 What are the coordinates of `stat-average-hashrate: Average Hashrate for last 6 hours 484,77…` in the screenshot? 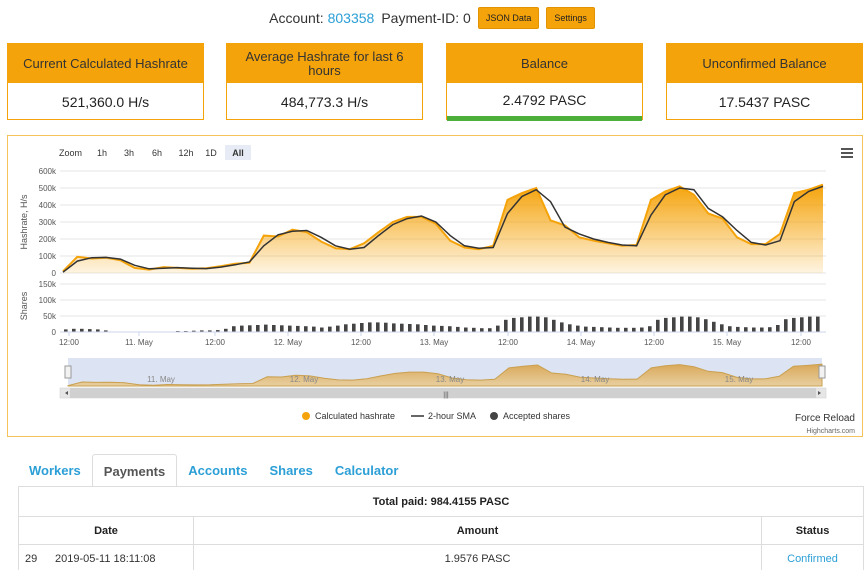 It's located at (324, 81).